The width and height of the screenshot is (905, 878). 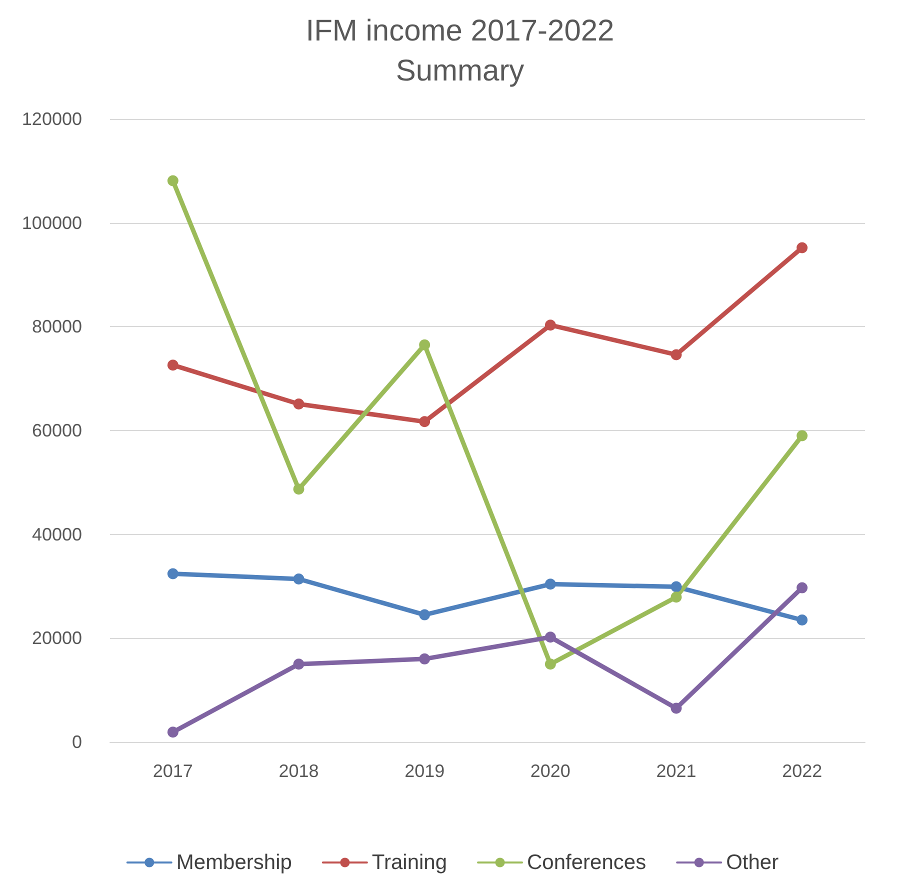 What do you see at coordinates (586, 862) in the screenshot?
I see `legend-label: Conferences` at bounding box center [586, 862].